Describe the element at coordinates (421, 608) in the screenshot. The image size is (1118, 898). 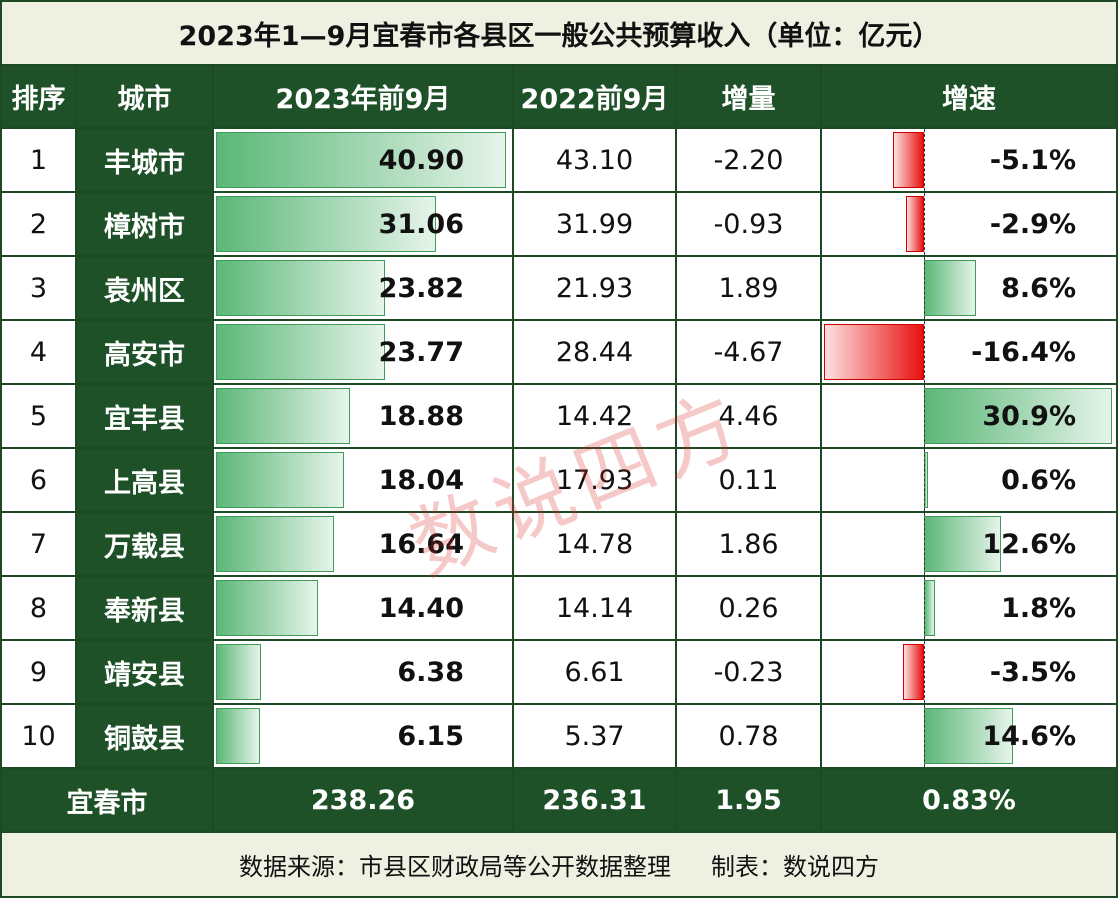
I see `cell-text: 14.40` at that location.